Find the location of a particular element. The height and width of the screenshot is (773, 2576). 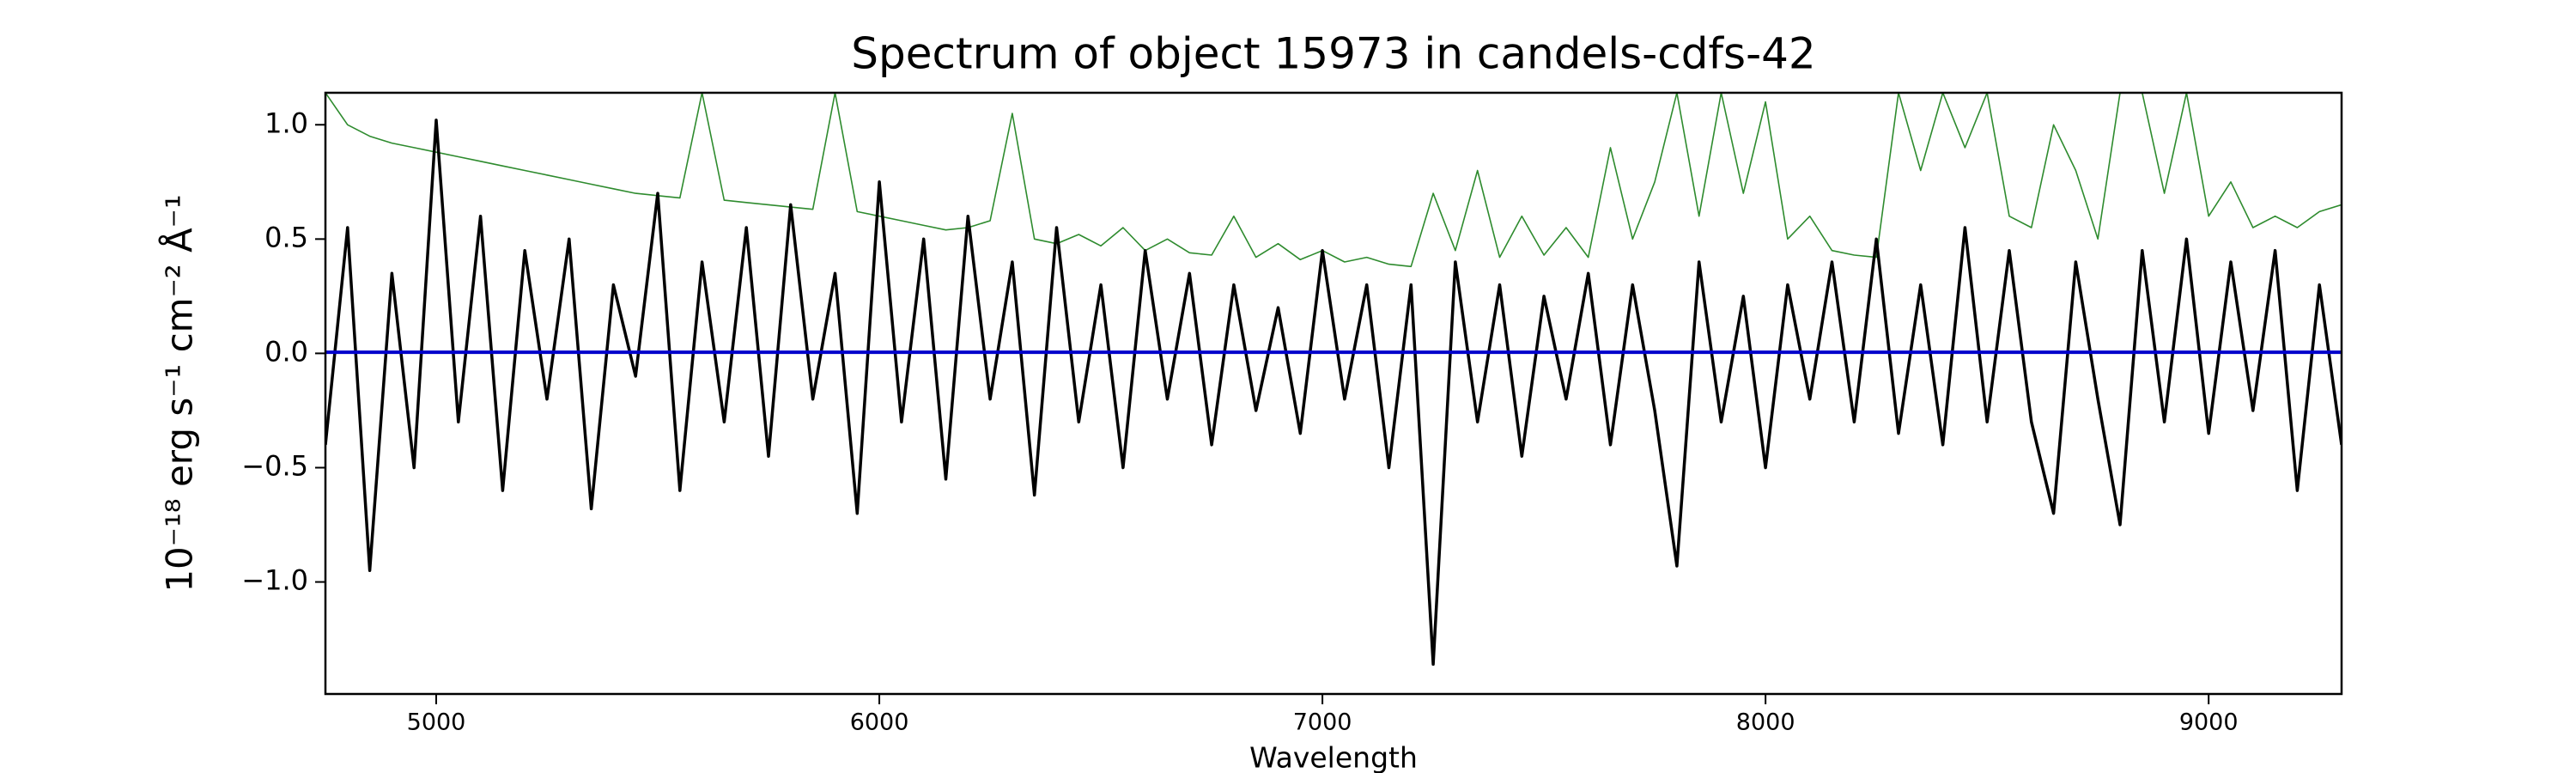

x-tick-label: 8000 is located at coordinates (1765, 722).